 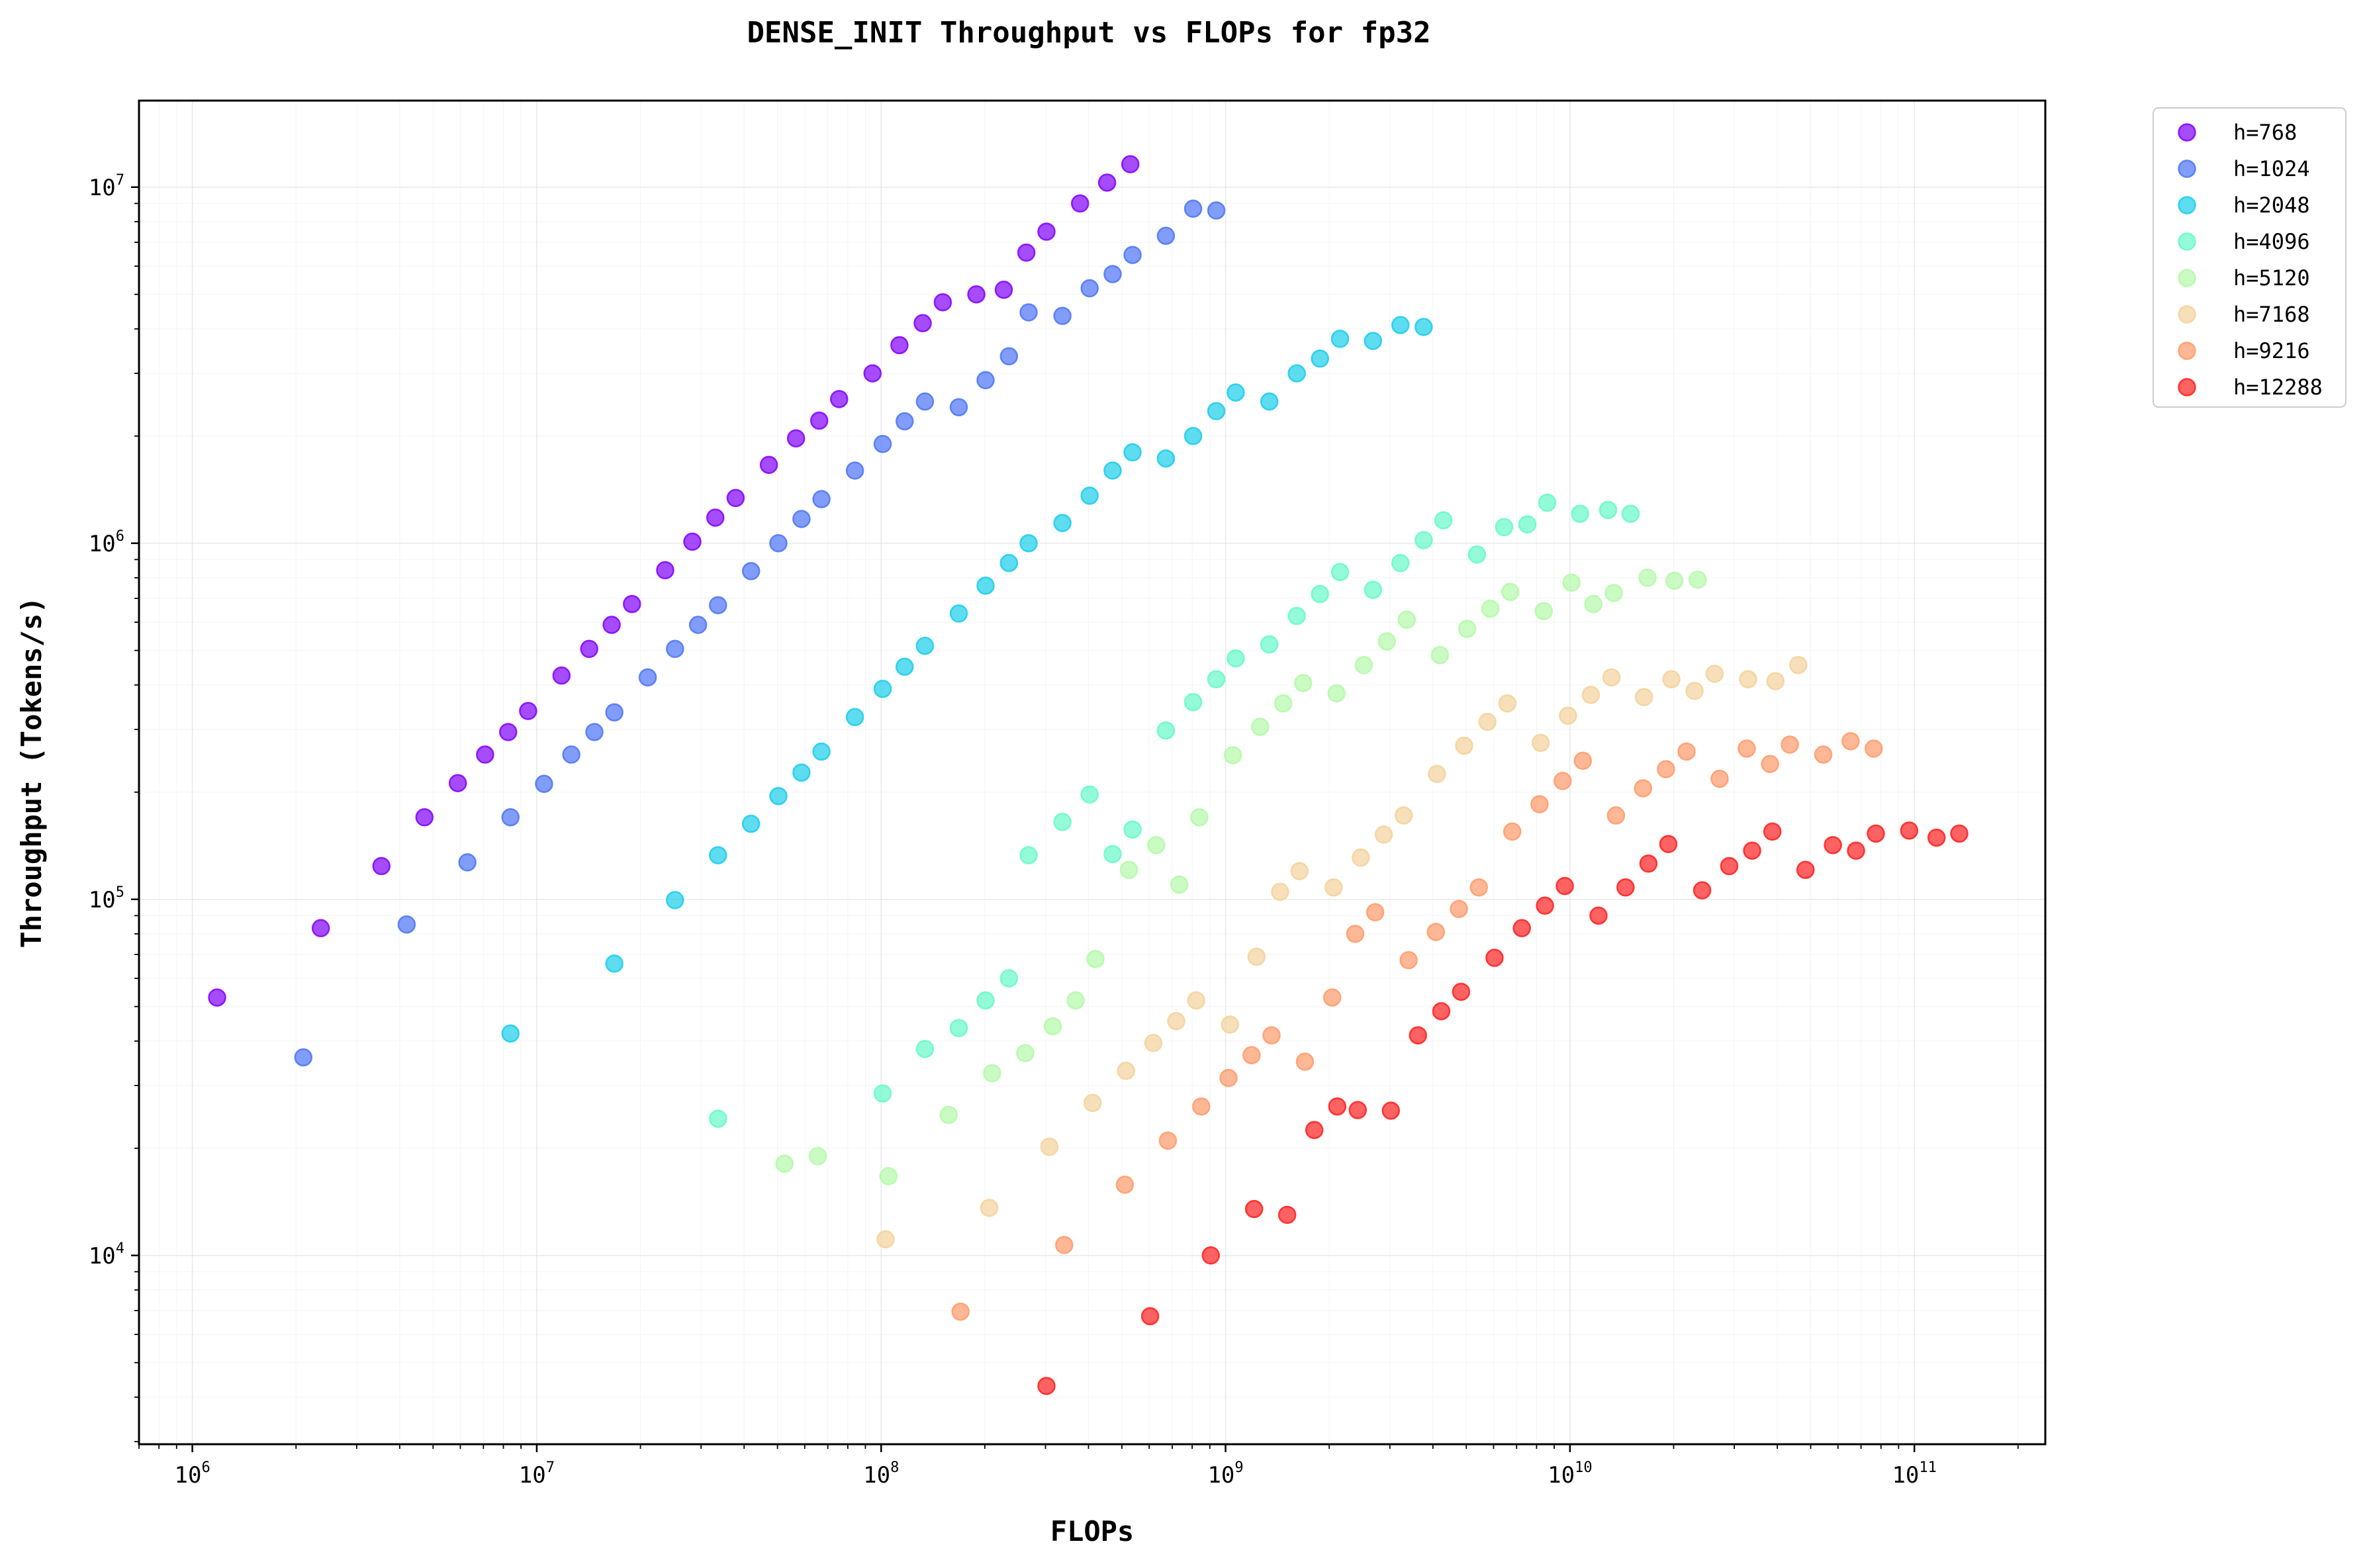 I want to click on y-tick-label: 10⁷, so click(x=106, y=186).